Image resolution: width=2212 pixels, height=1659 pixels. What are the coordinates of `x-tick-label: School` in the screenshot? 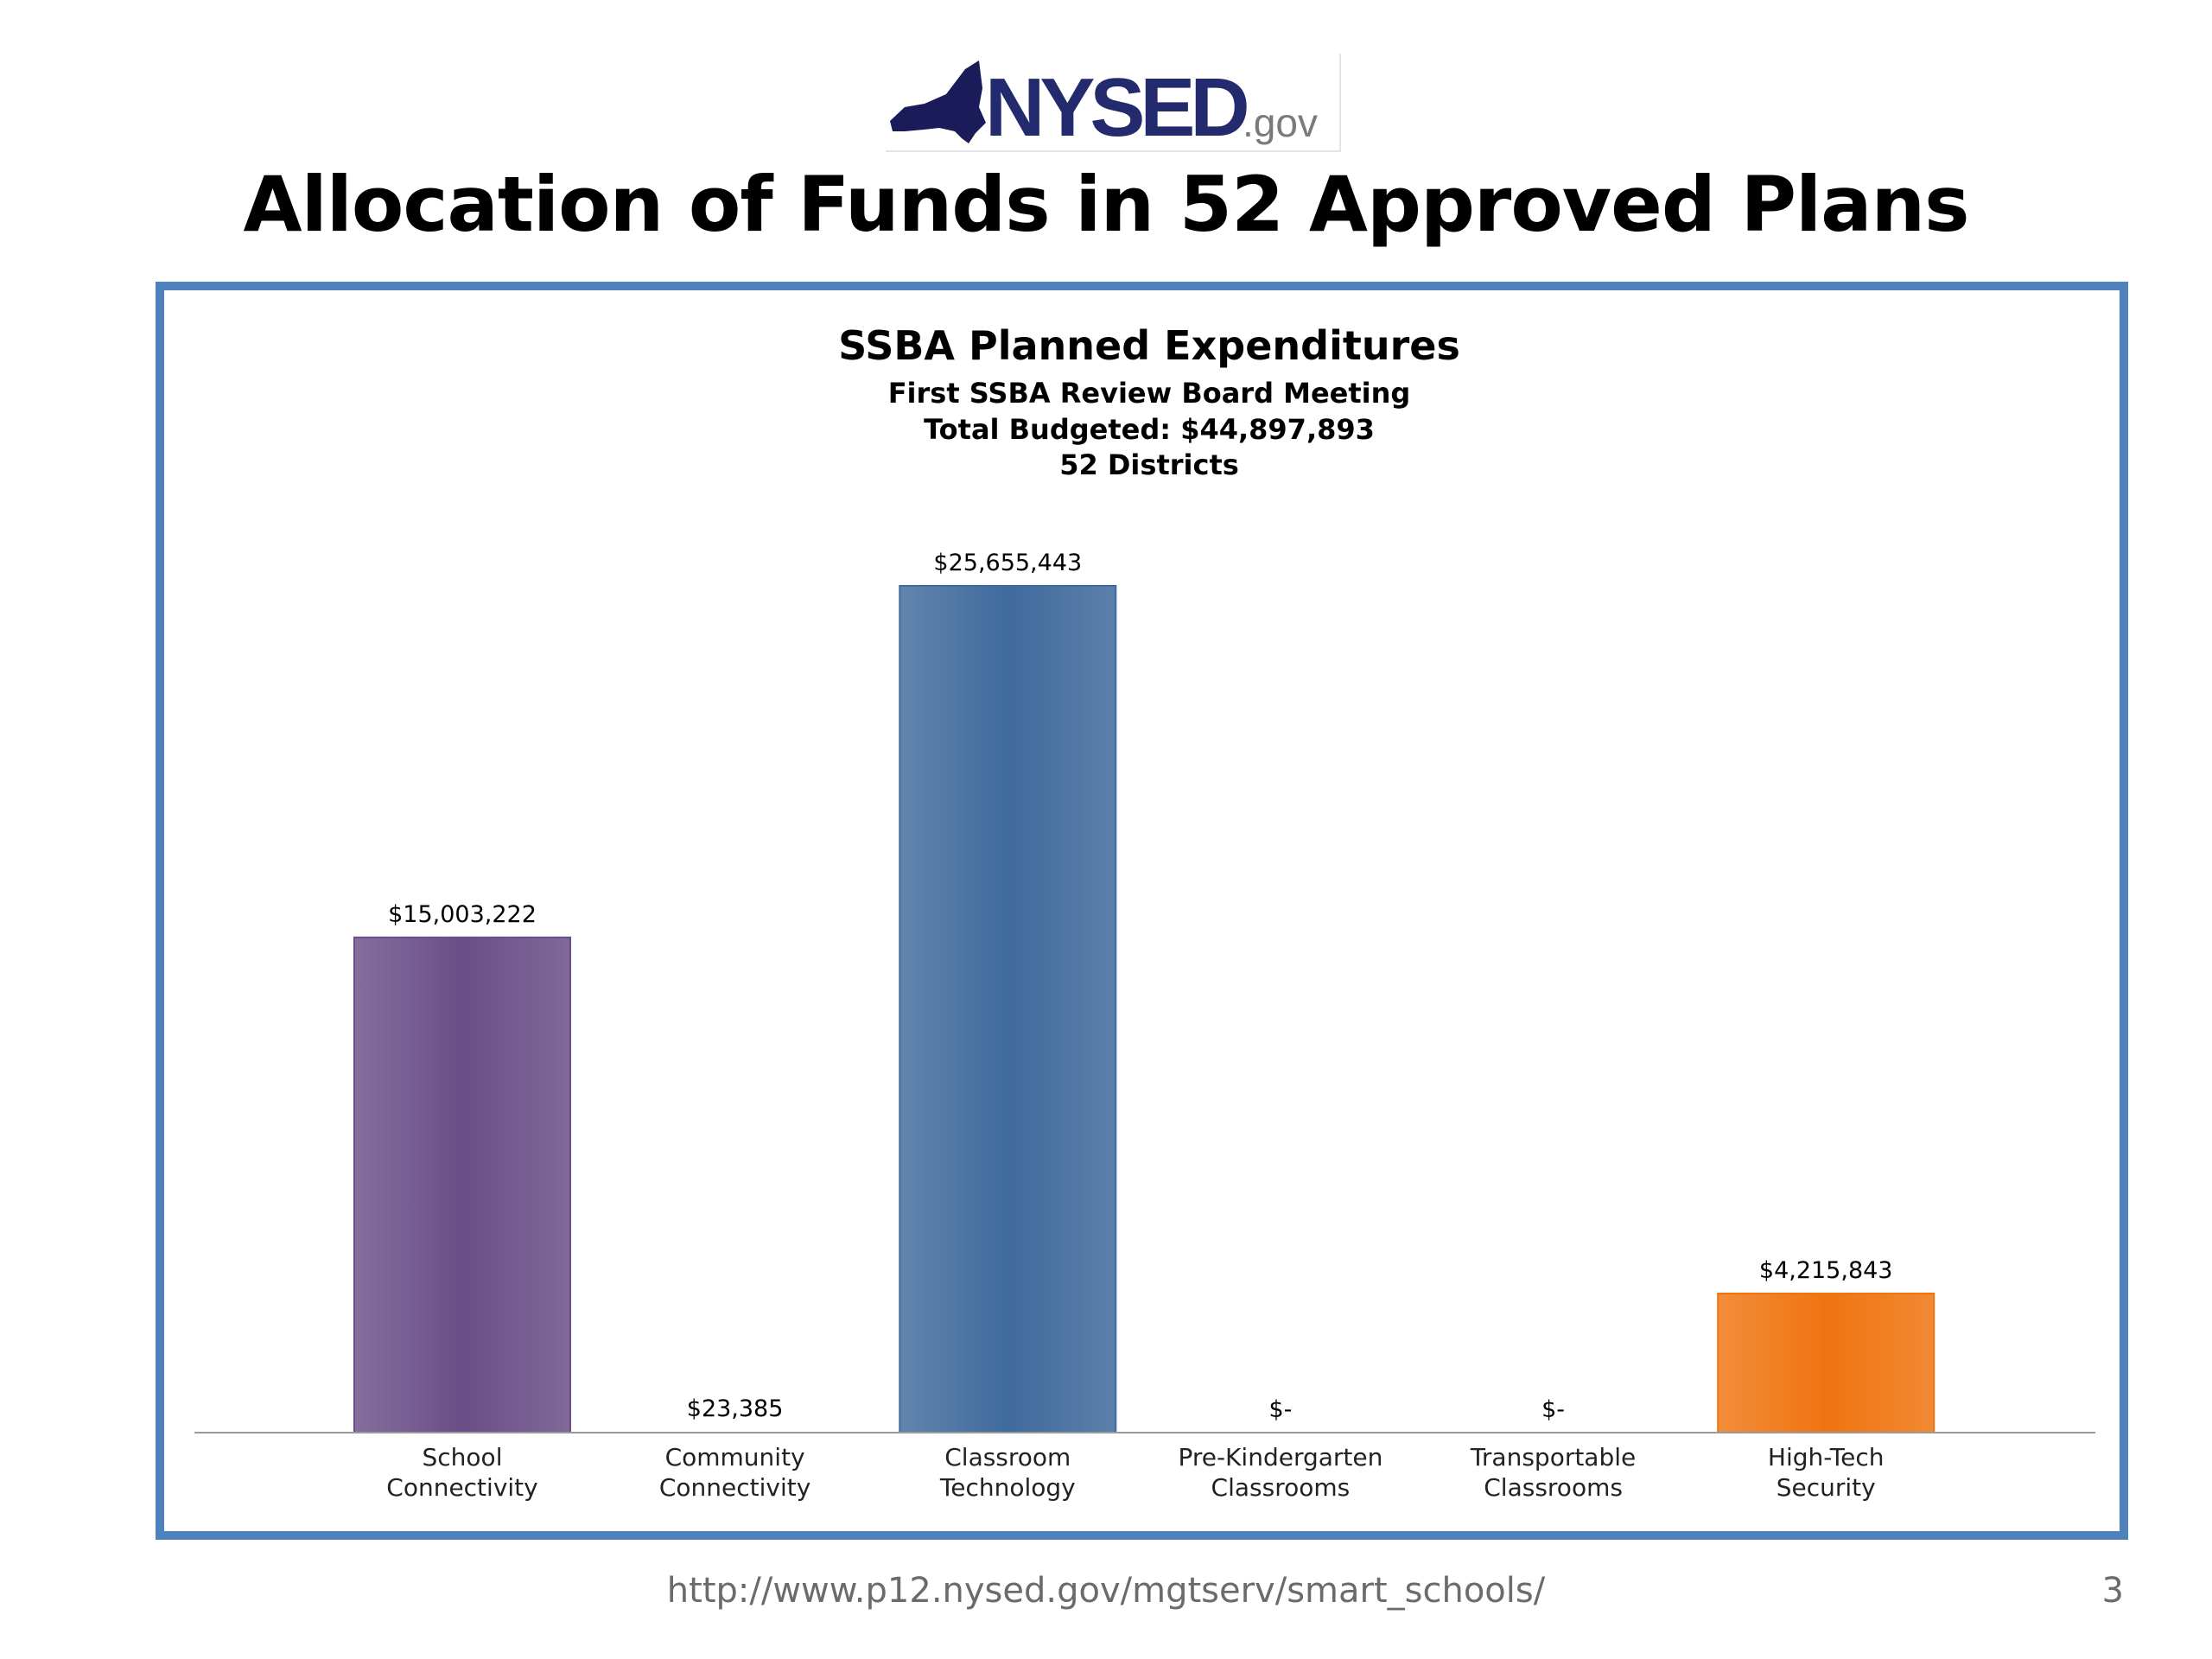 It's located at (463, 1457).